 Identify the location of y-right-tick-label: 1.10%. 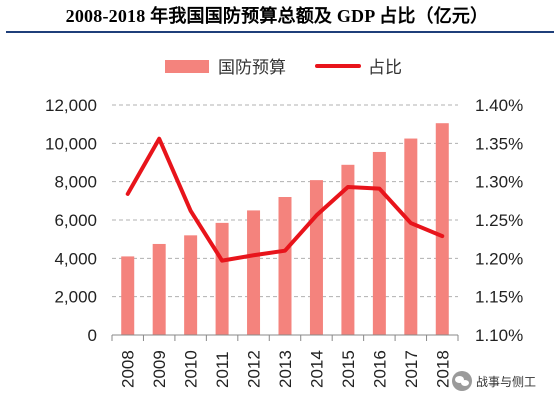
(499, 335).